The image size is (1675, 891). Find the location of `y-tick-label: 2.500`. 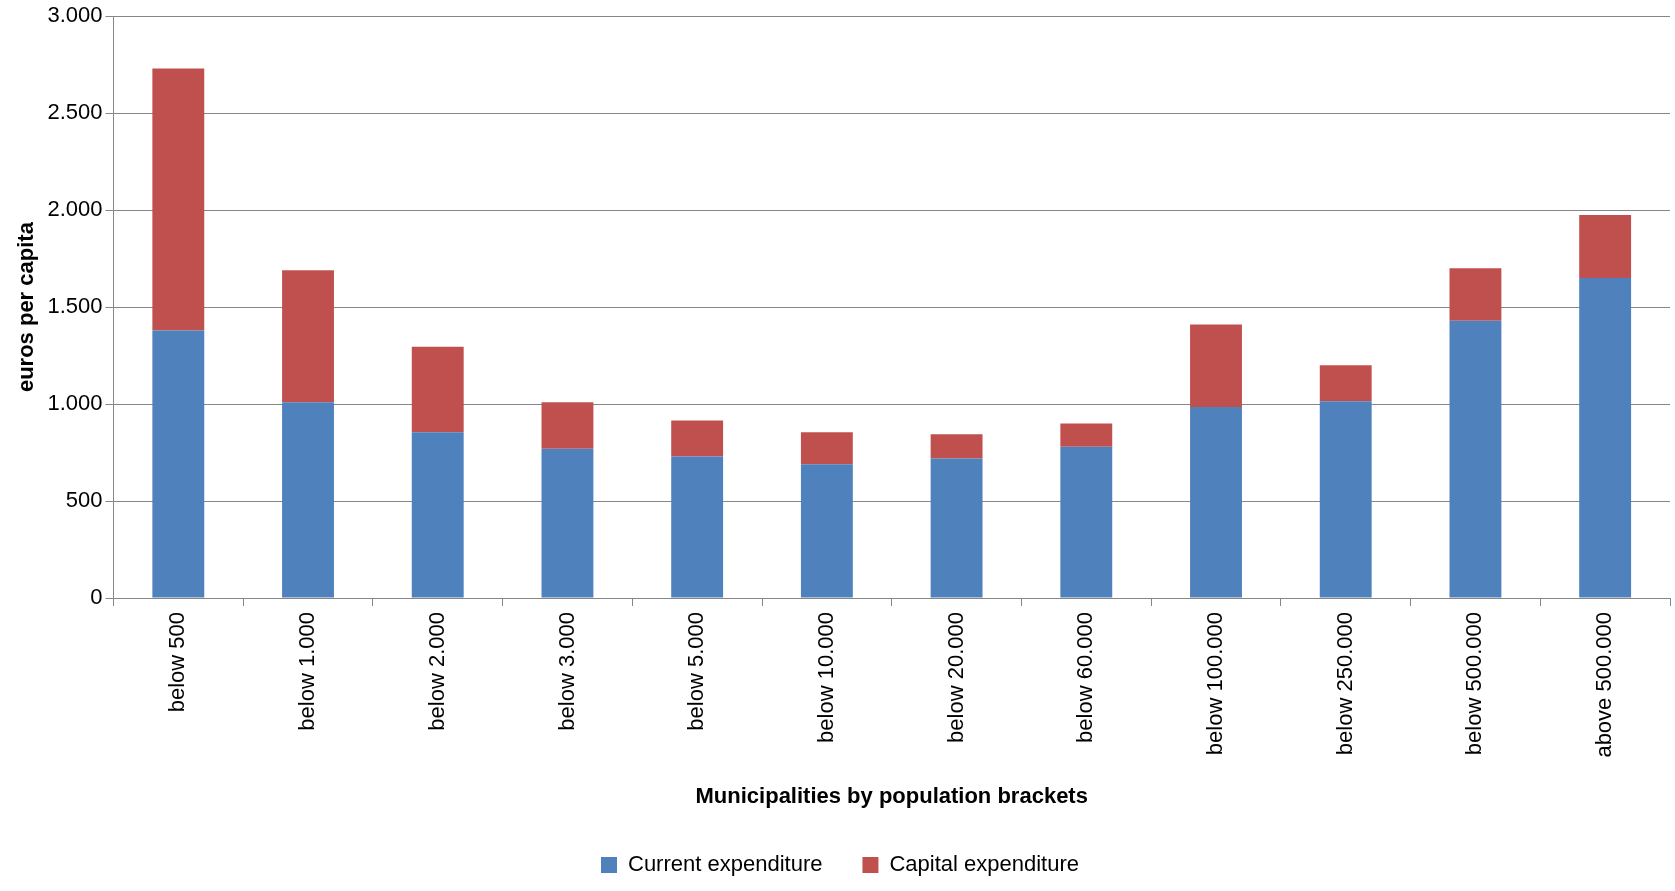

y-tick-label: 2.500 is located at coordinates (75, 112).